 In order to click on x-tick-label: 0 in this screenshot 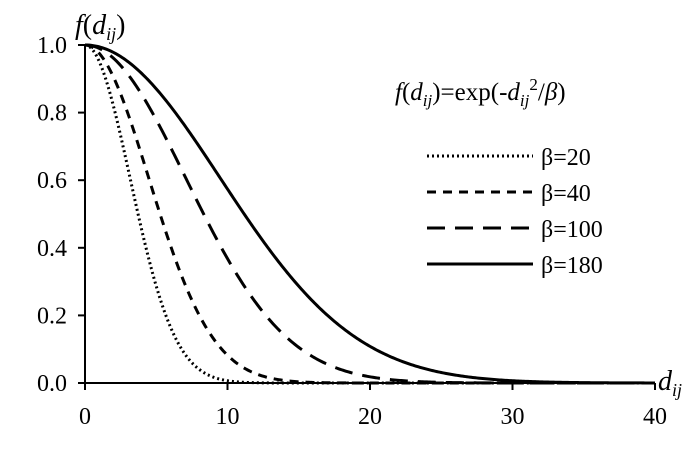, I will do `click(85, 417)`.